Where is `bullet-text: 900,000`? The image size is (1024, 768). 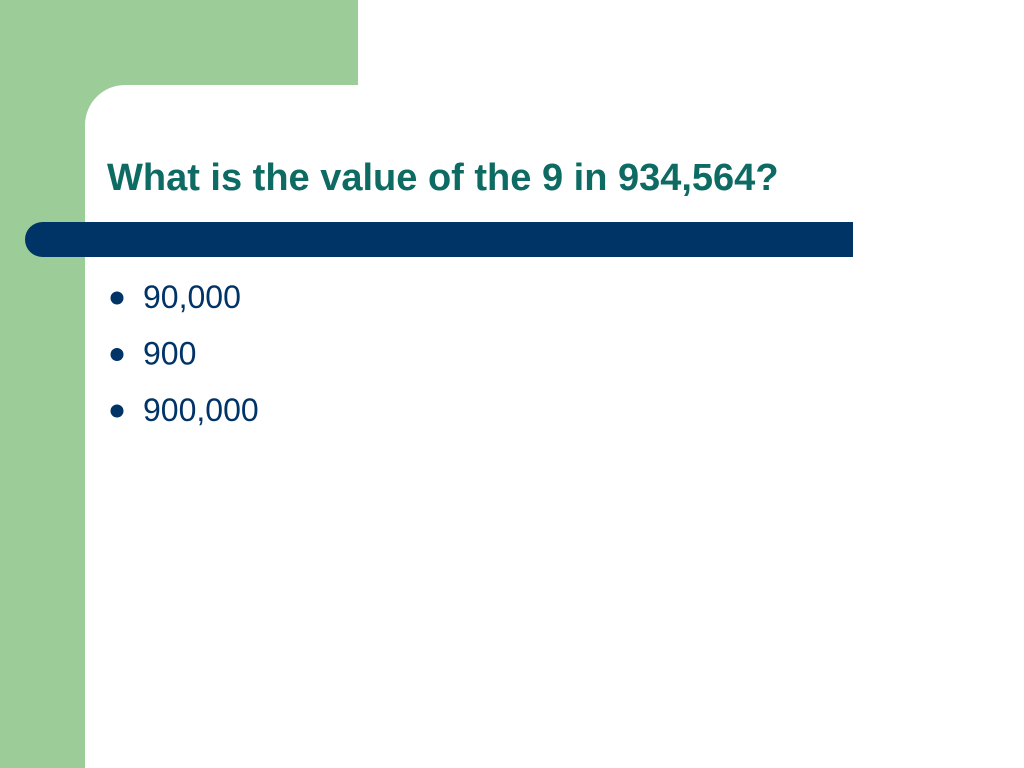 bullet-text: 900,000 is located at coordinates (201, 410).